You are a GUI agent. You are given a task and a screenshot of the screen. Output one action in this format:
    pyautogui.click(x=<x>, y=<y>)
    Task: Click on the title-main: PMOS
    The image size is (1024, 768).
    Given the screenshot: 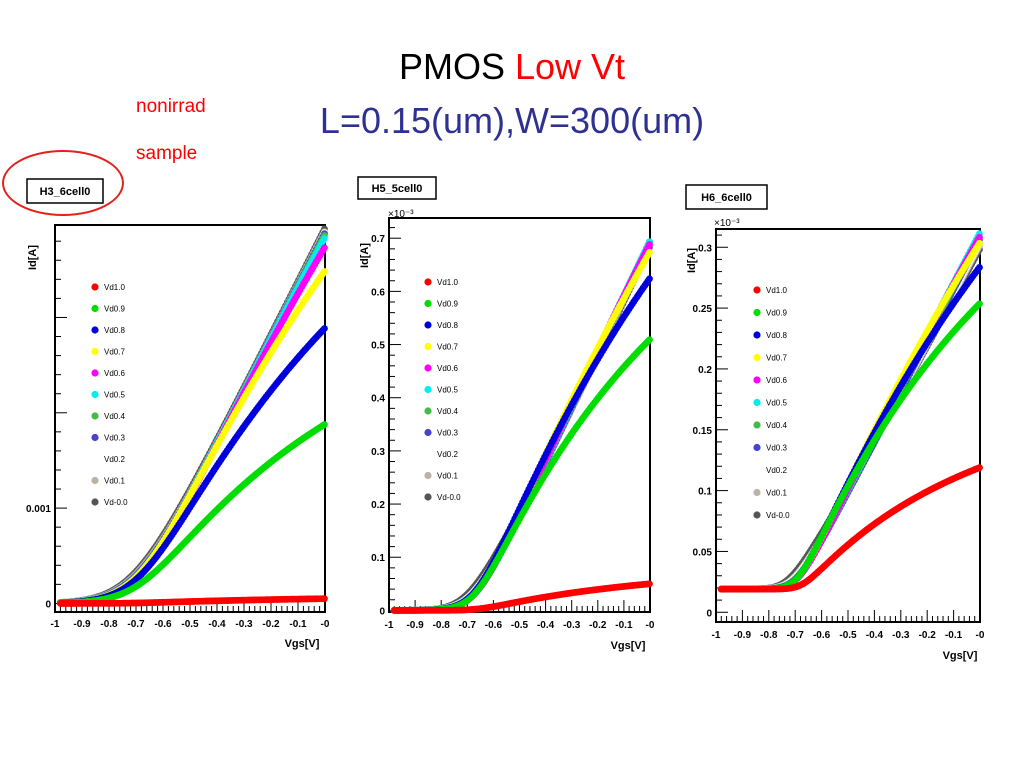 What is the action you would take?
    pyautogui.click(x=451, y=66)
    